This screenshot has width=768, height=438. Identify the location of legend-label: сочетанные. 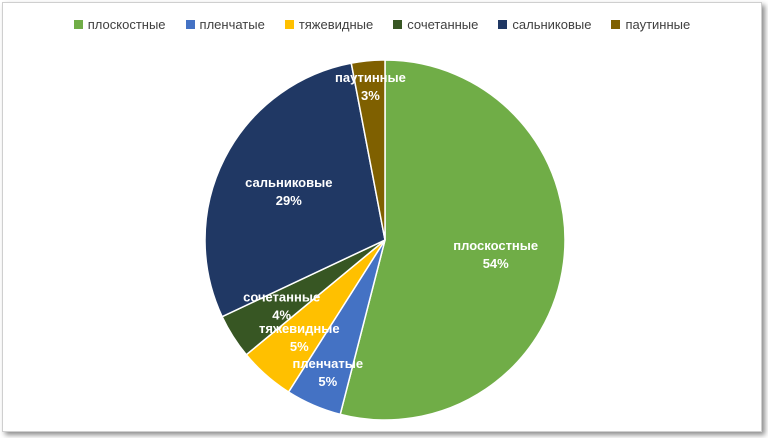
(443, 24).